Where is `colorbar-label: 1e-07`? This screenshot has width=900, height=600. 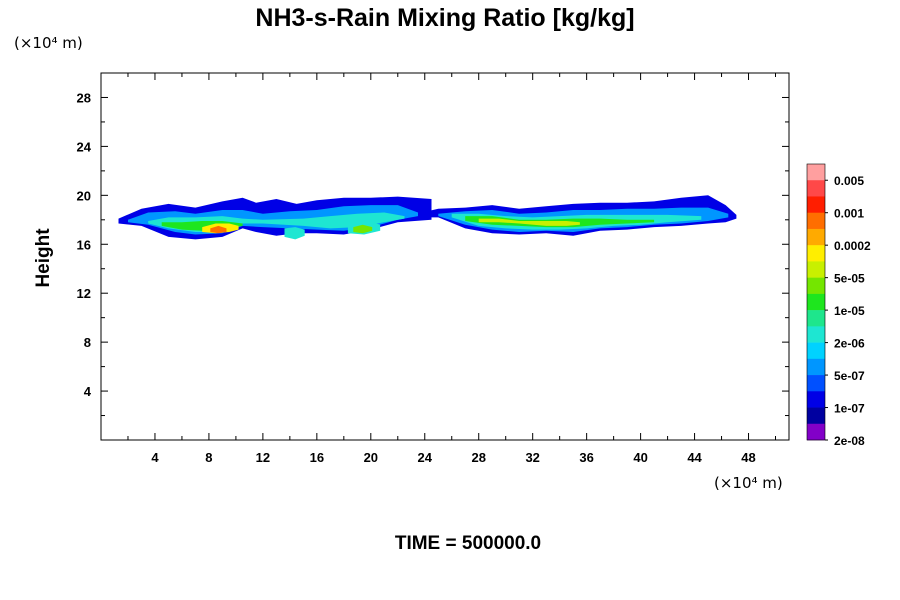
colorbar-label: 1e-07 is located at coordinates (849, 409).